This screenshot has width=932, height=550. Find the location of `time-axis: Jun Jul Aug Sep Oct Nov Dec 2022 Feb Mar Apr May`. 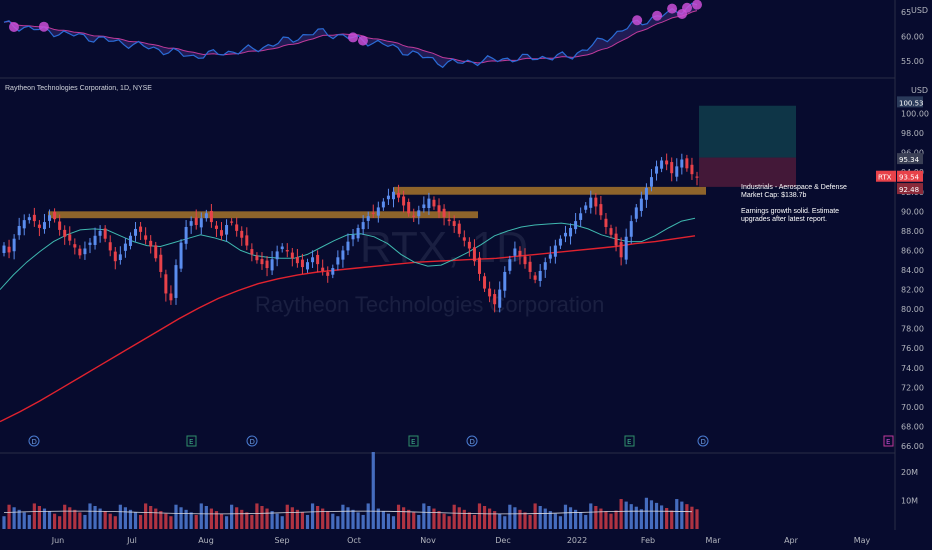

time-axis: Jun Jul Aug Sep Oct Nov Dec 2022 Feb Mar Apr May is located at coordinates (461, 540).